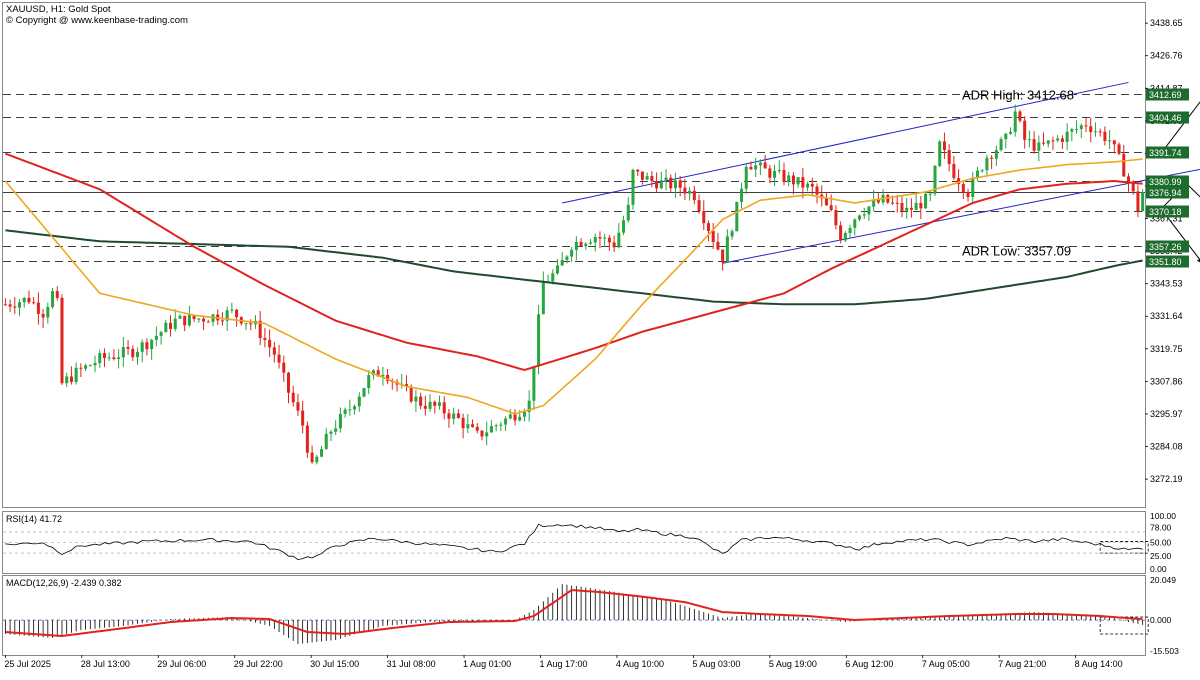 This screenshot has height=680, width=1200. Describe the element at coordinates (258, 664) in the screenshot. I see `x-tick-label-3: 29 Jul 22:00` at that location.